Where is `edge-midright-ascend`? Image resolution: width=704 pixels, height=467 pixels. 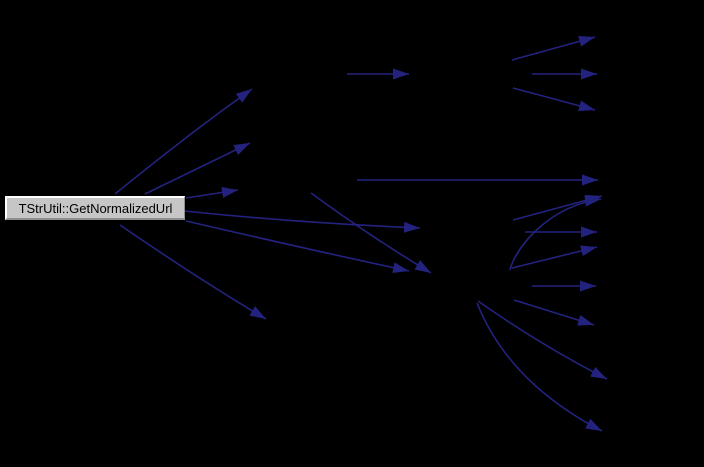 edge-midright-ascend is located at coordinates (557, 207).